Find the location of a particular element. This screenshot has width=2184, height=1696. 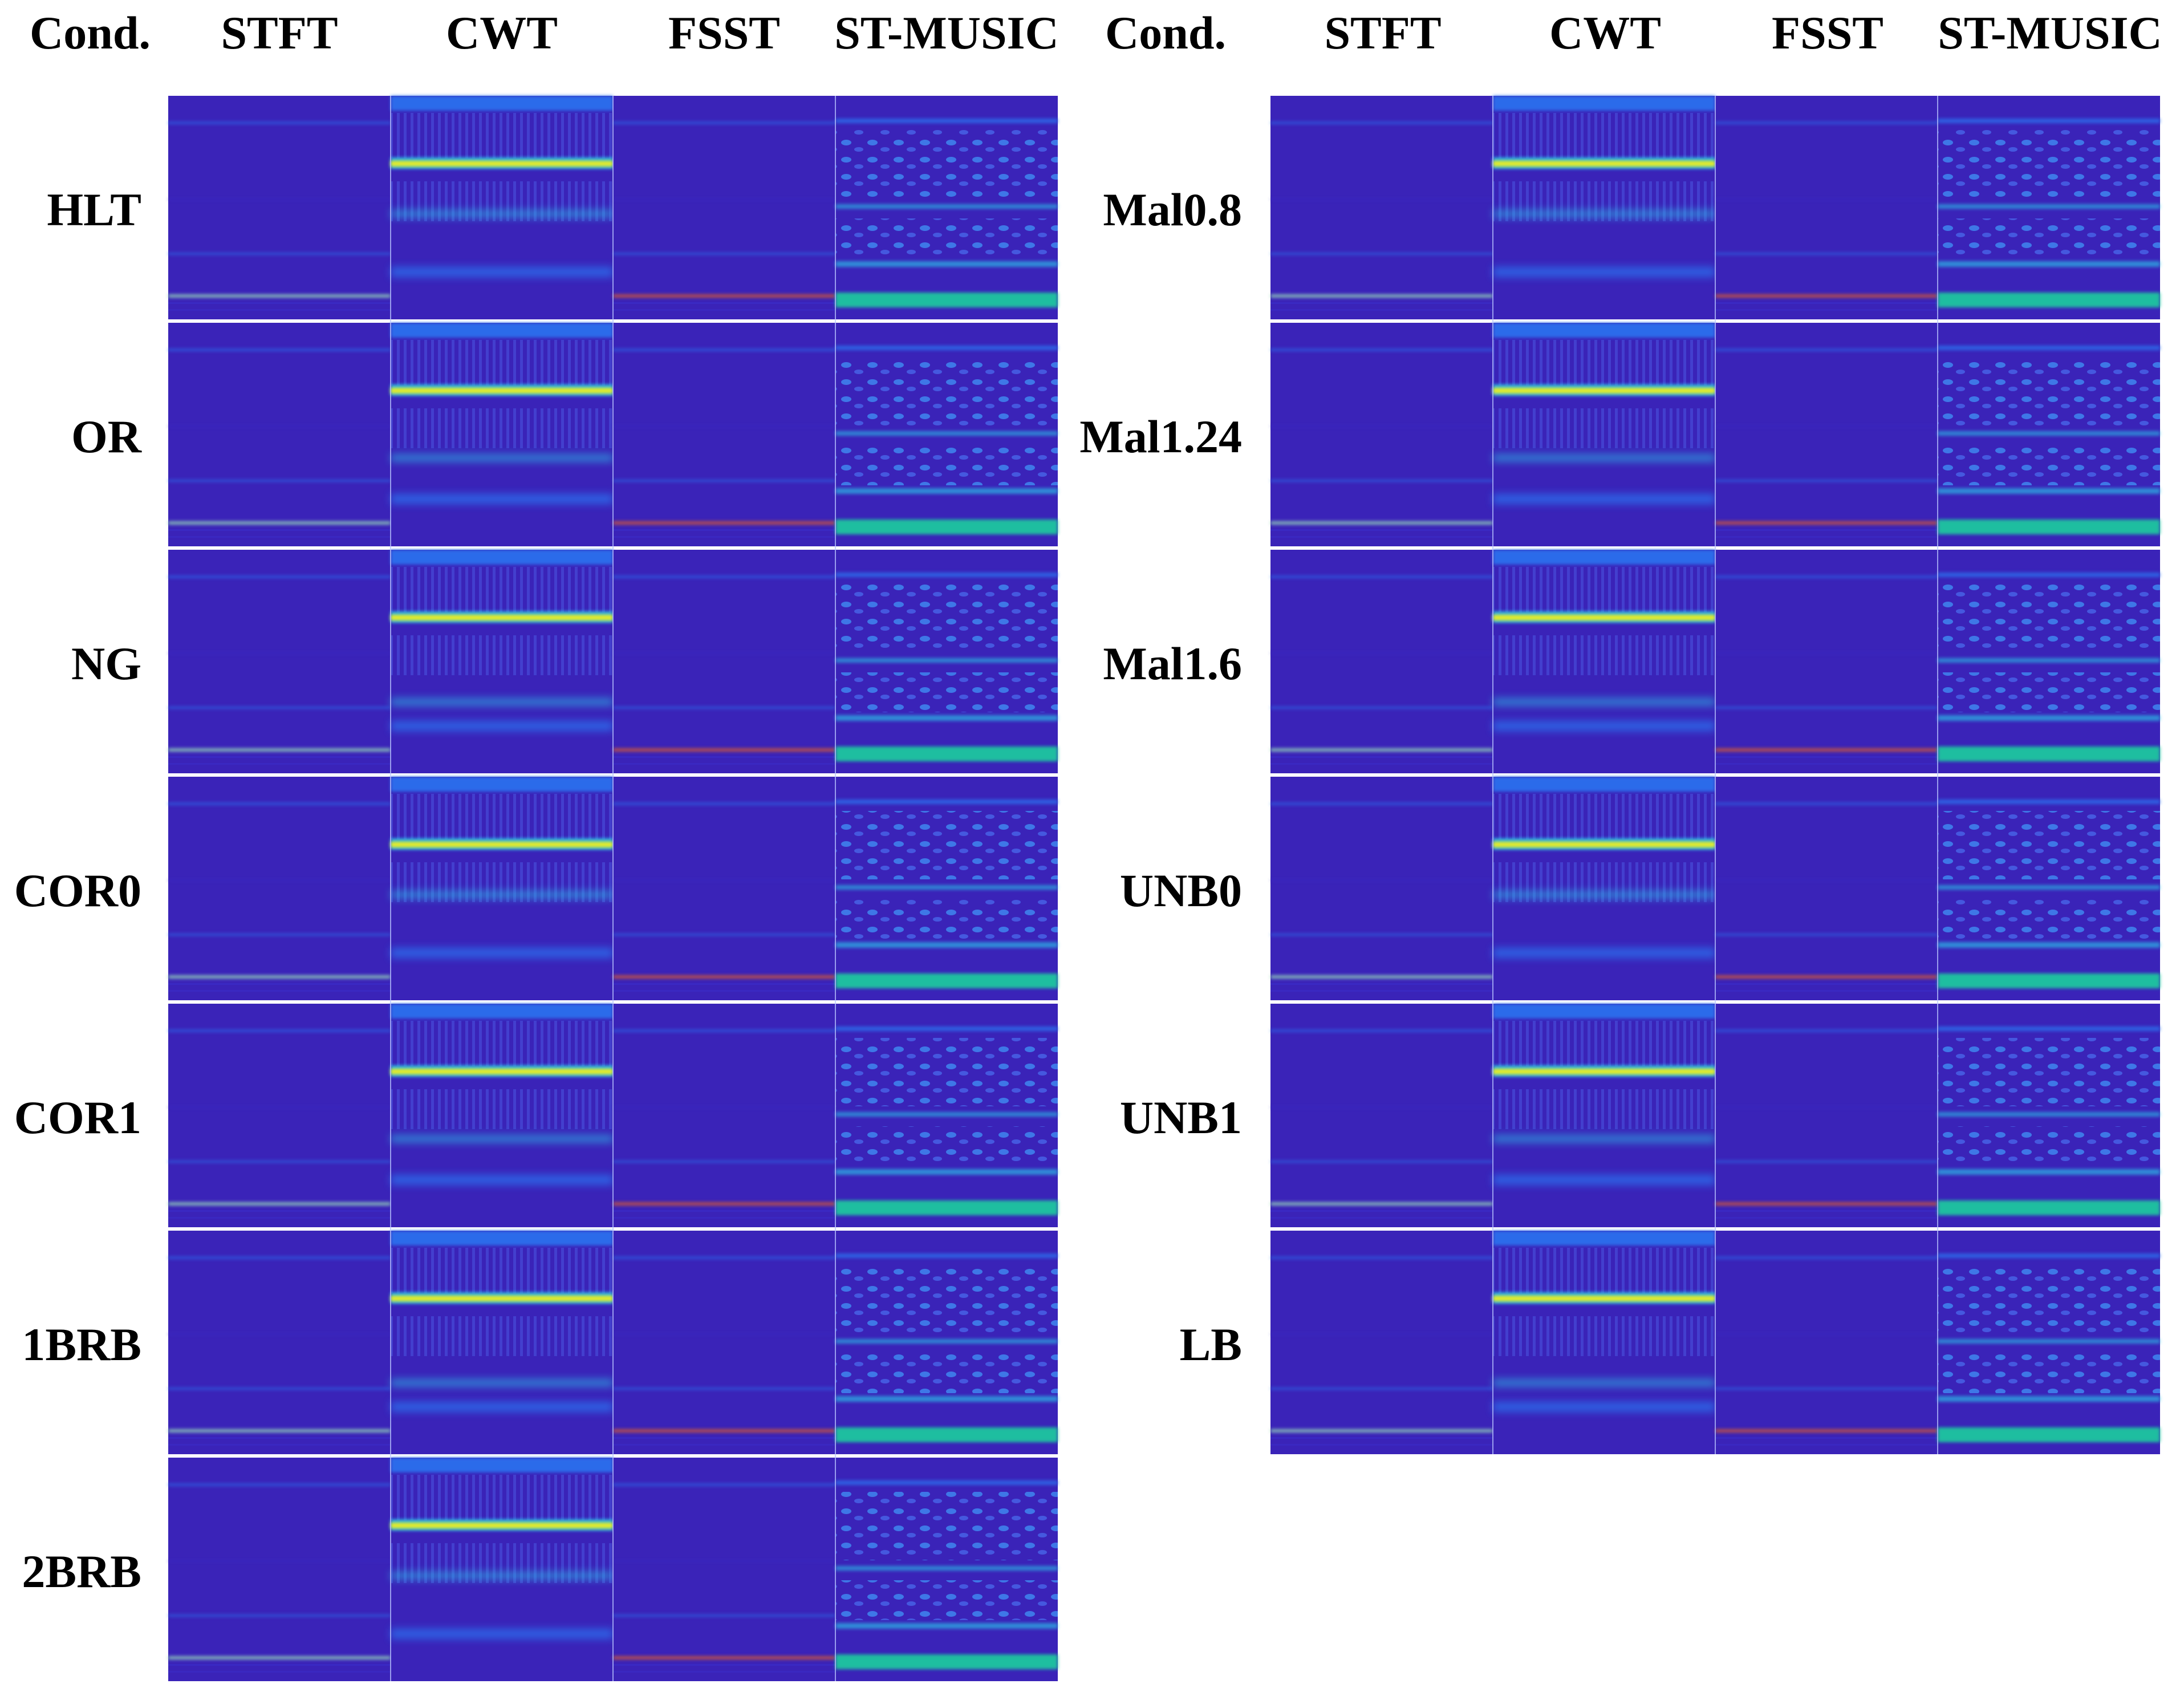

left-header-cond: Cond. is located at coordinates (90, 33).